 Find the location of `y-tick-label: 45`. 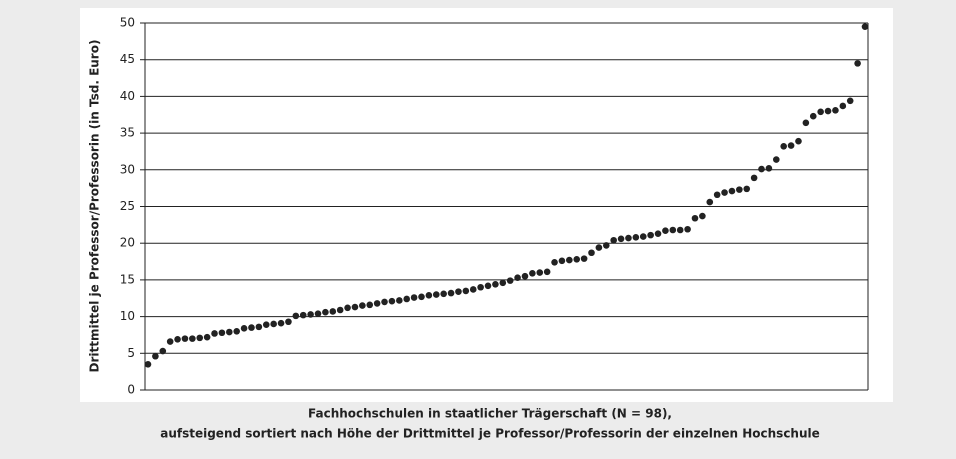

y-tick-label: 45 is located at coordinates (127, 59).